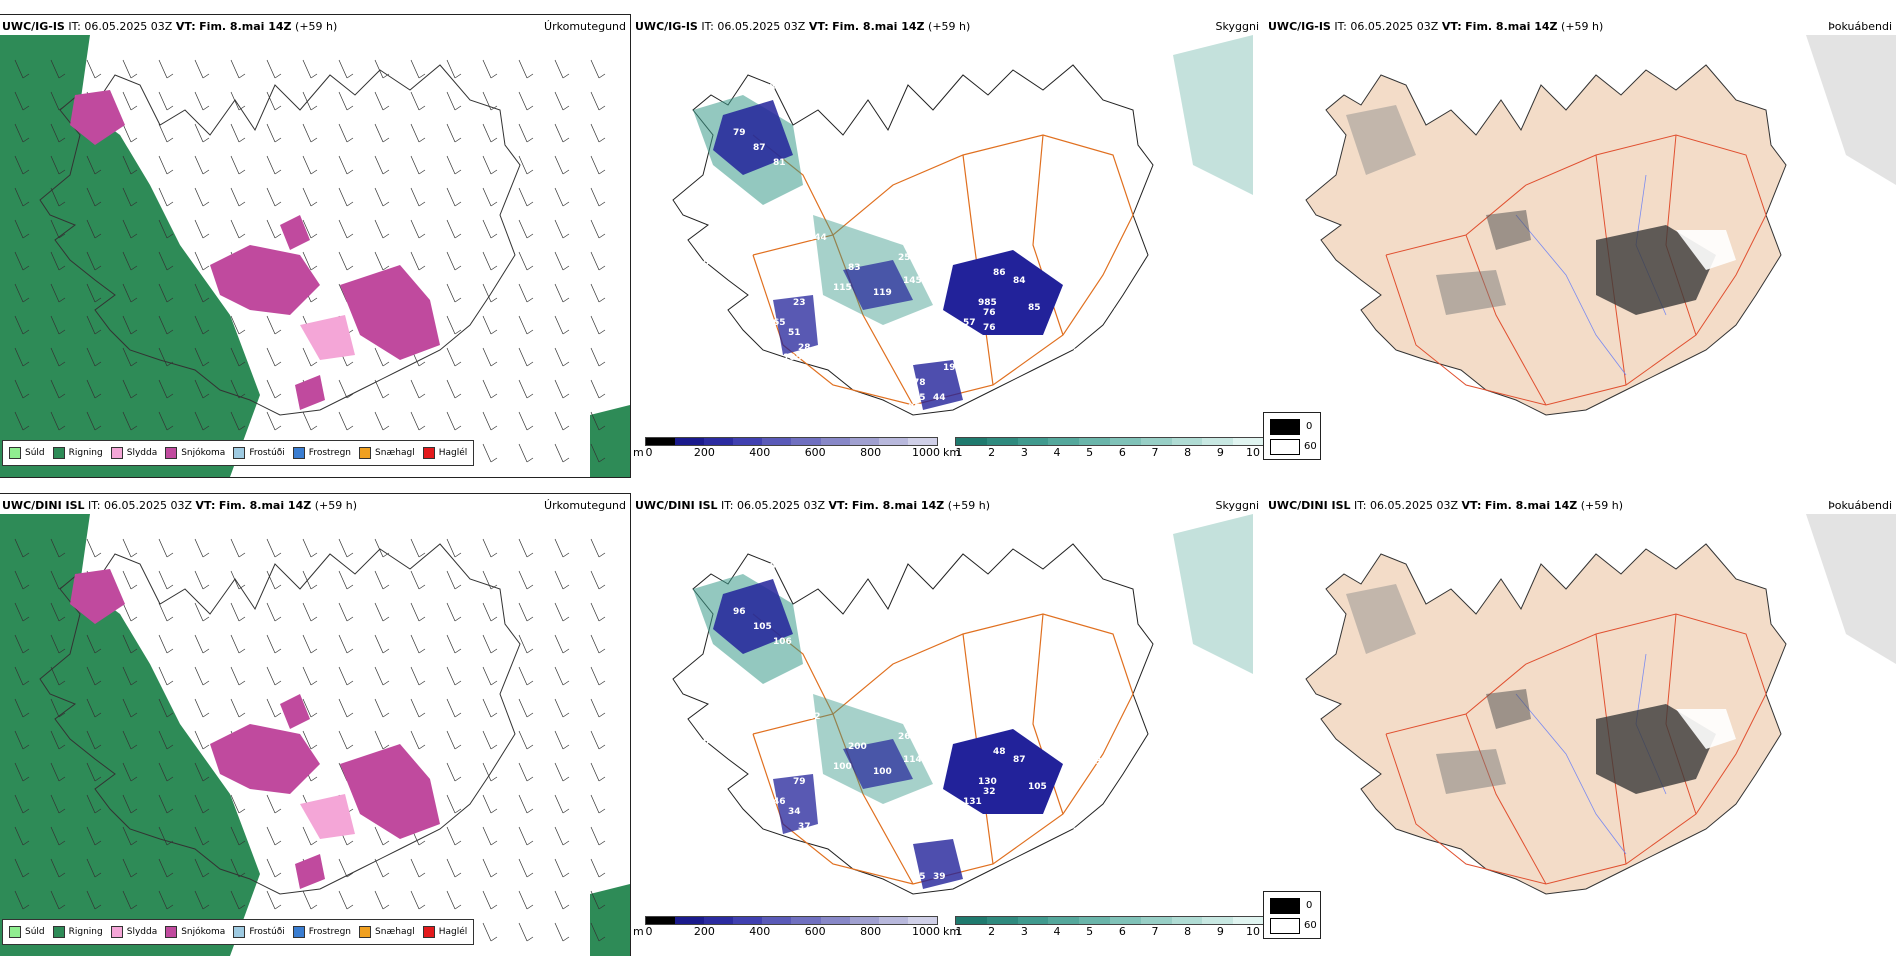 Image resolution: width=1900 pixels, height=956 pixels. I want to click on legend-label: Frostregn, so click(330, 453).